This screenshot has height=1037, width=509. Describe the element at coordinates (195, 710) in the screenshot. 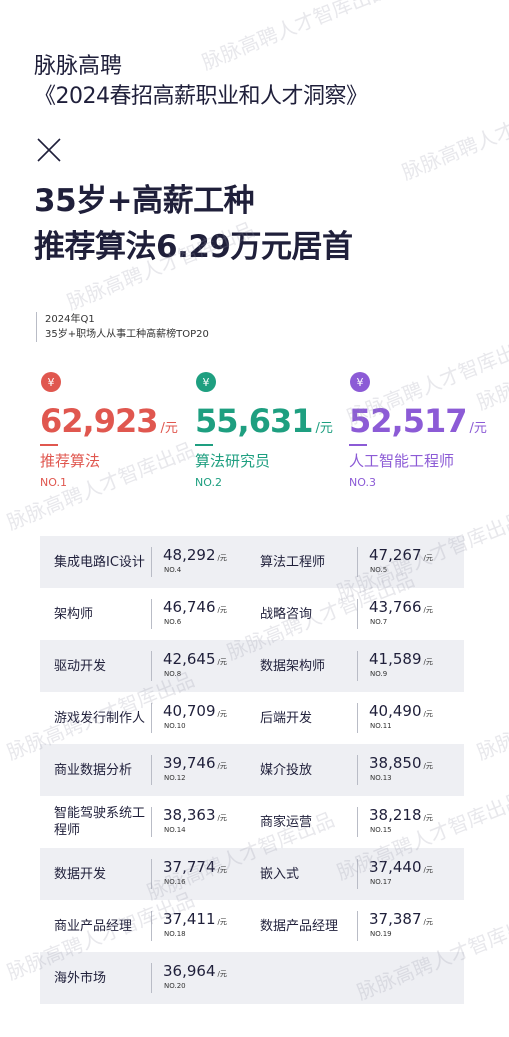

I see `salary-value: 40,709/元` at that location.